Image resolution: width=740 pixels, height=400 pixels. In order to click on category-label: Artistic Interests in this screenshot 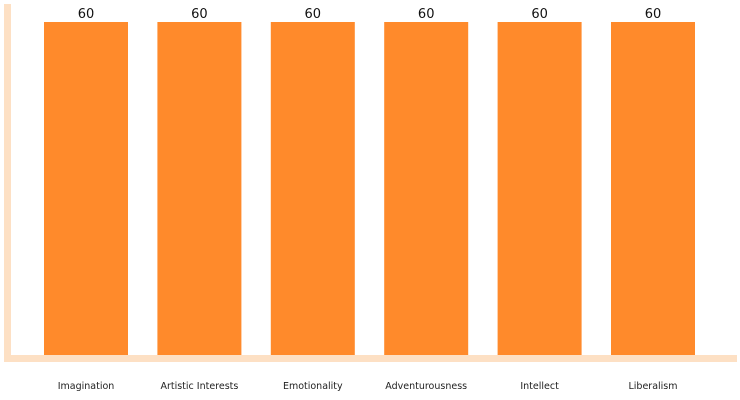, I will do `click(199, 386)`.